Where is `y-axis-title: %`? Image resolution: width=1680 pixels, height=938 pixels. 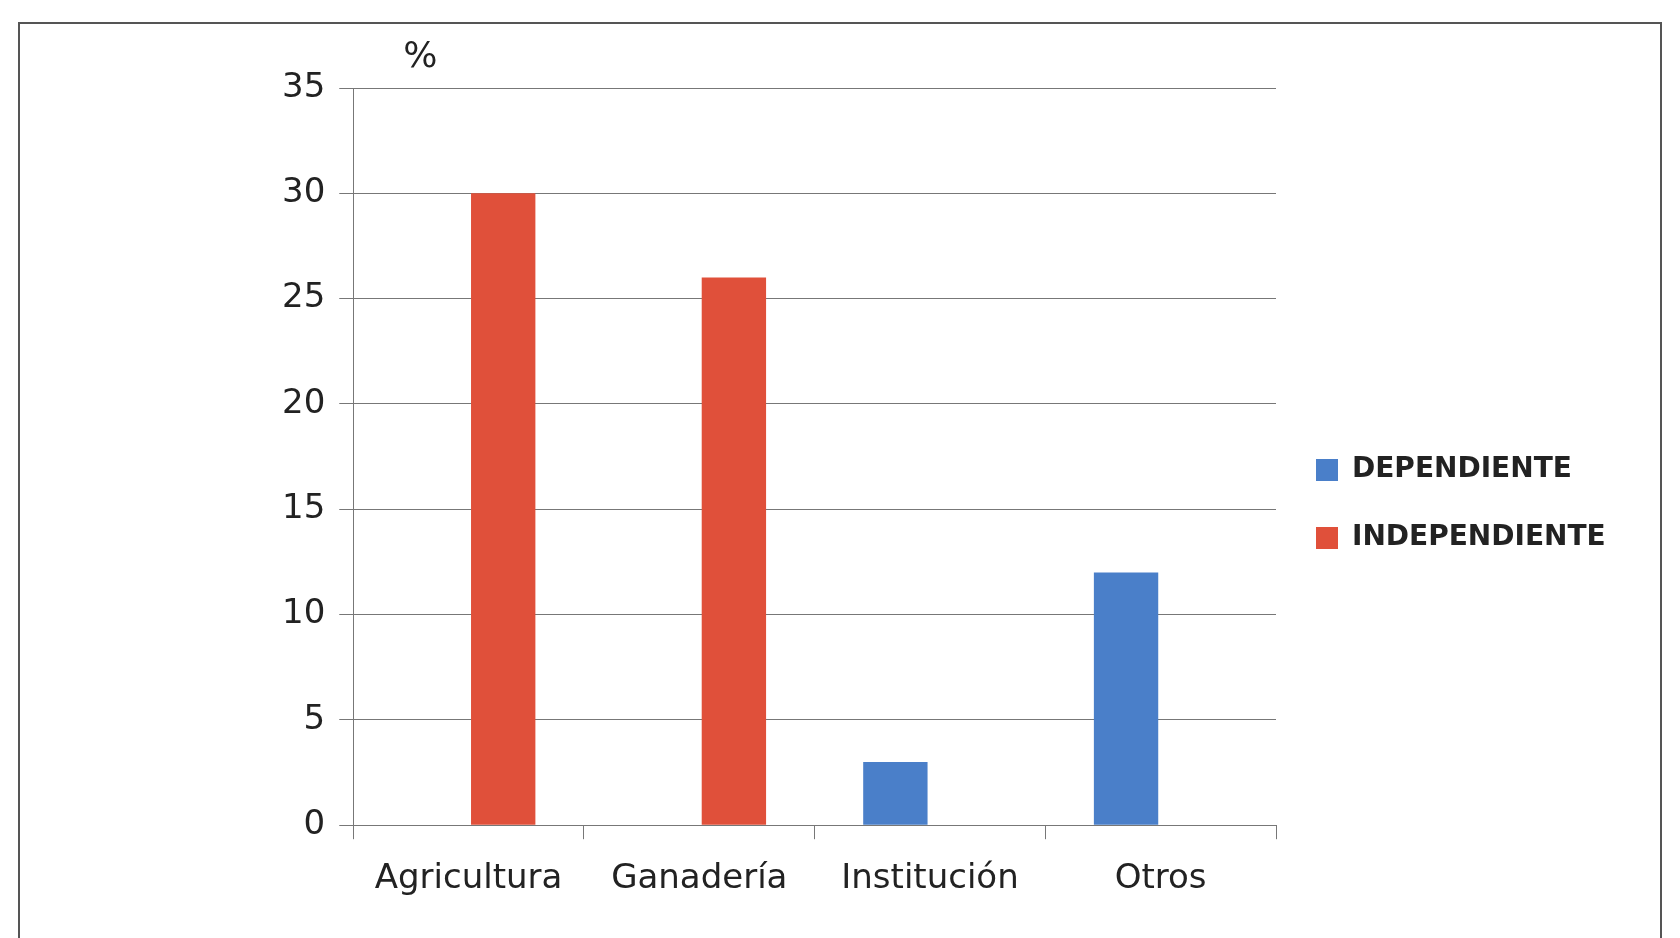 y-axis-title: % is located at coordinates (420, 55).